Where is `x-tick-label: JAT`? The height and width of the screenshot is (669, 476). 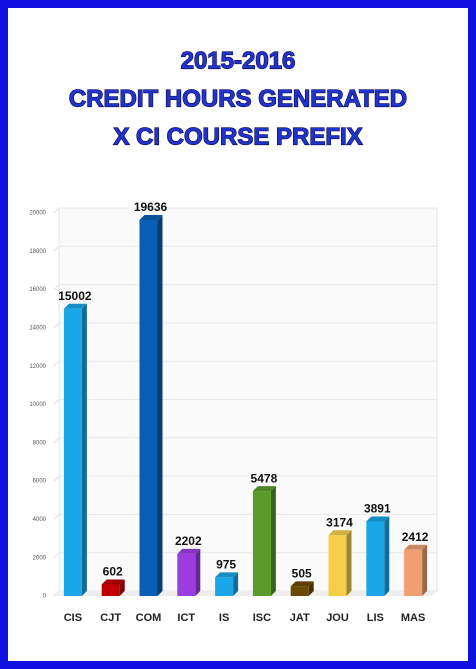
x-tick-label: JAT is located at coordinates (300, 618).